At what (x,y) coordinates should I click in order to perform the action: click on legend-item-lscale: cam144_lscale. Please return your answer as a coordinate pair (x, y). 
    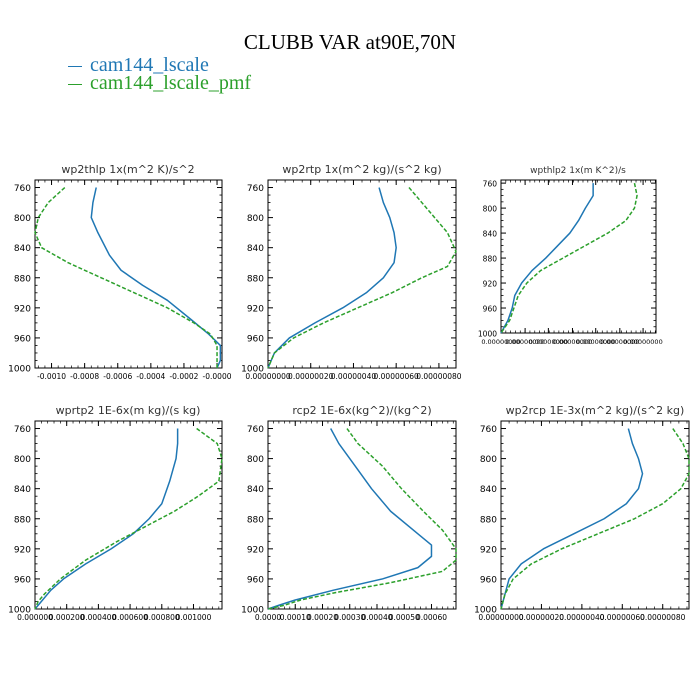
    Looking at the image, I should click on (138, 65).